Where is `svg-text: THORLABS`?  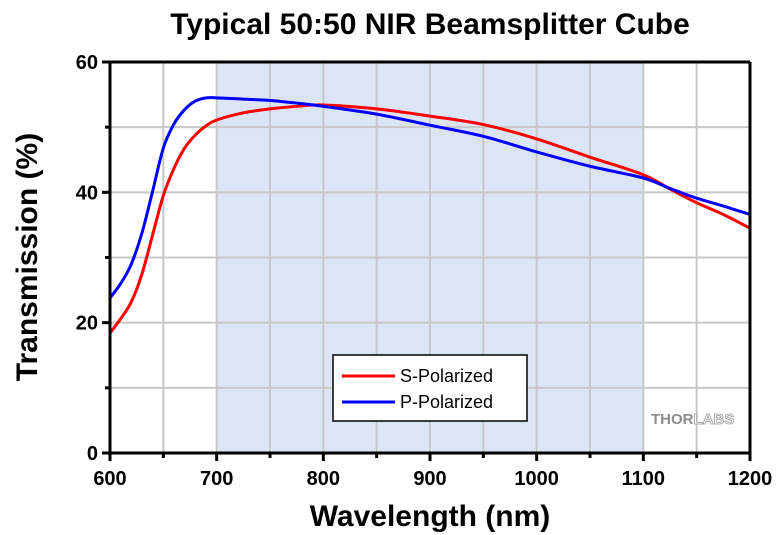 svg-text: THORLABS is located at coordinates (692, 419).